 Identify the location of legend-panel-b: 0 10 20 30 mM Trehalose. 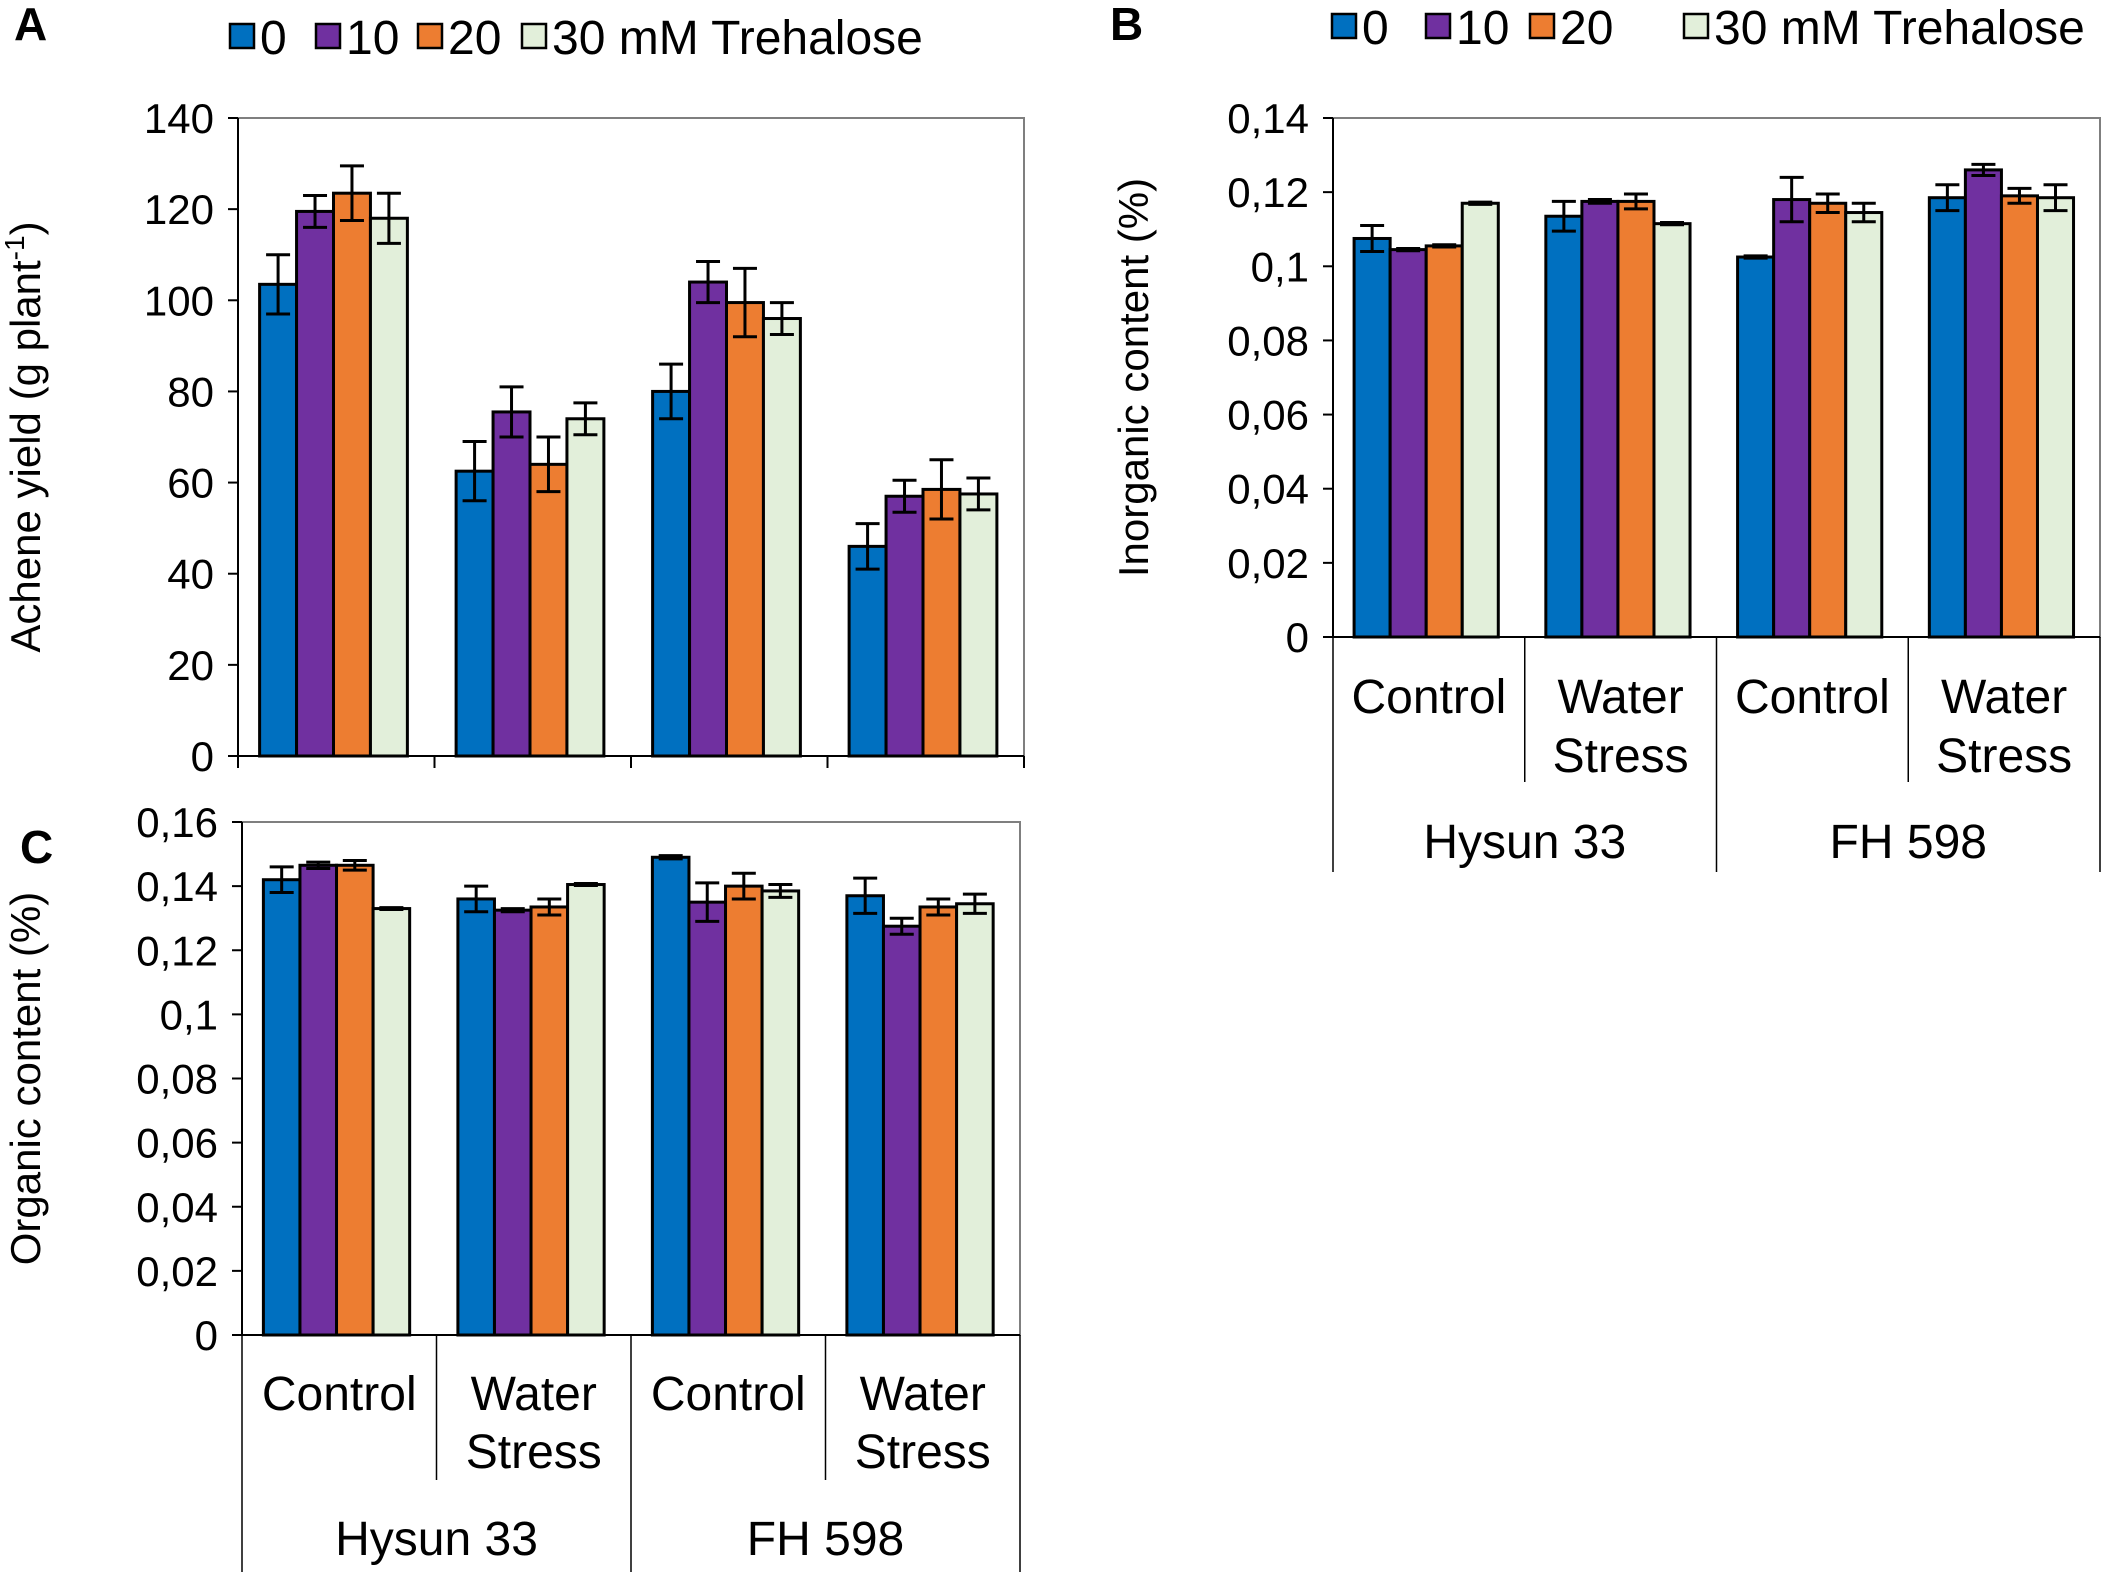
(1707, 28).